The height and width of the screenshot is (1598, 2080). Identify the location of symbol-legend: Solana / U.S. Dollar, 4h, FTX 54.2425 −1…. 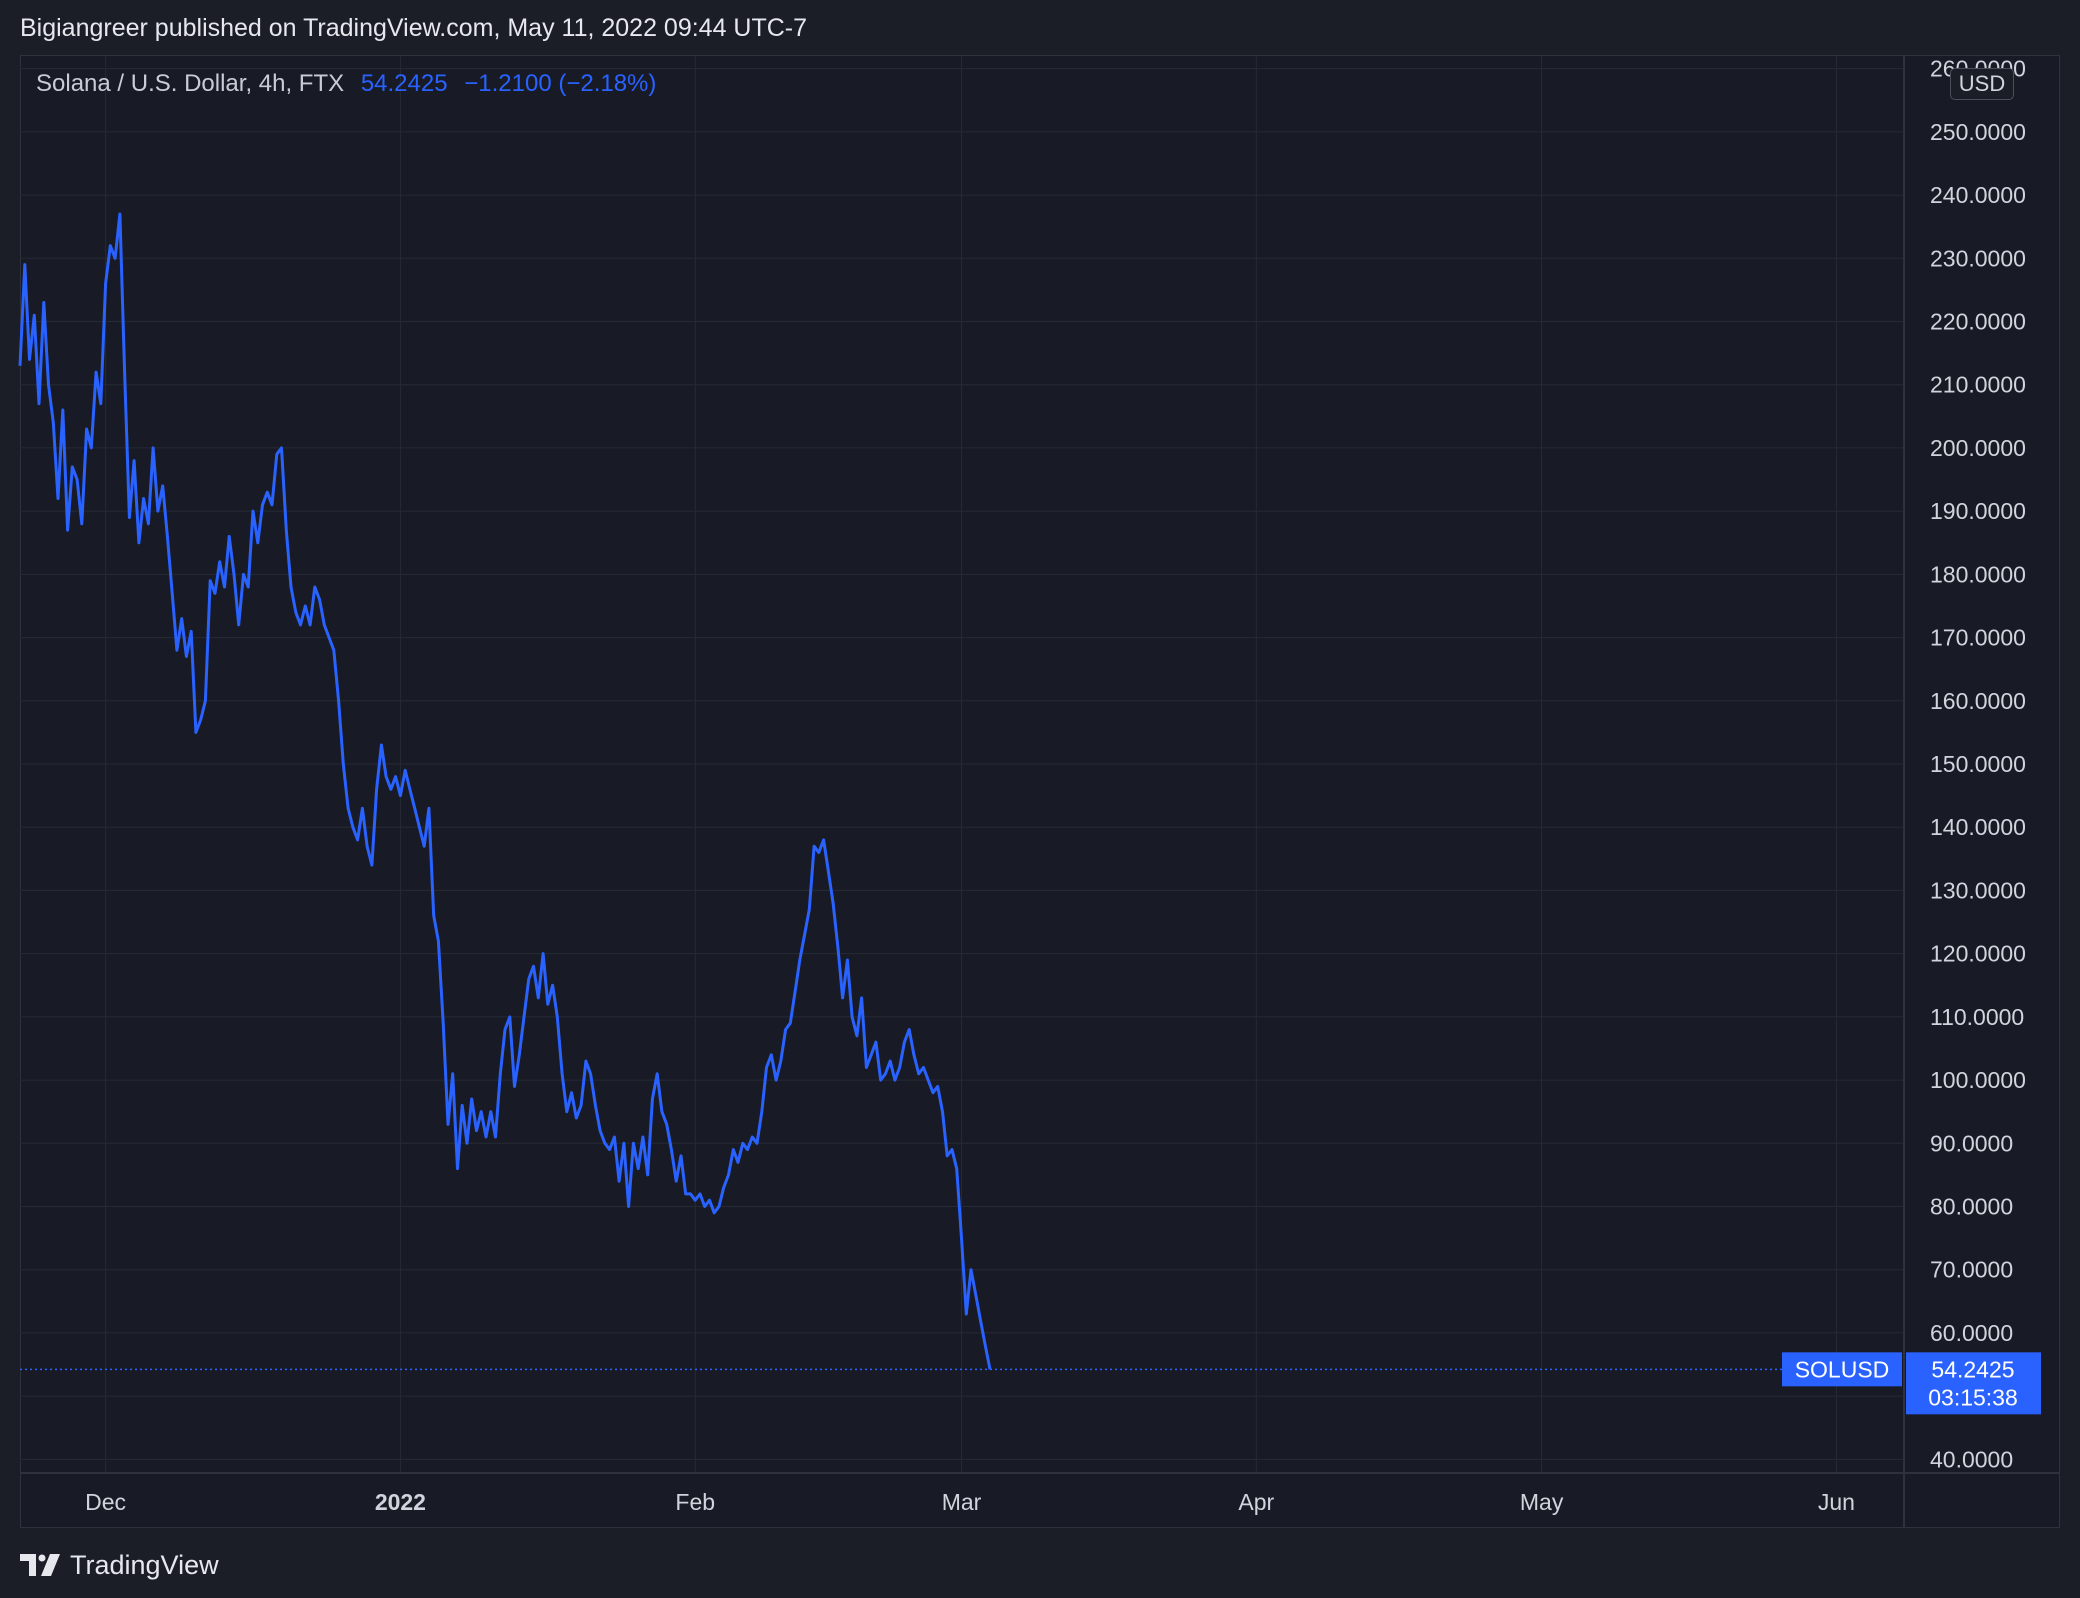
(346, 84).